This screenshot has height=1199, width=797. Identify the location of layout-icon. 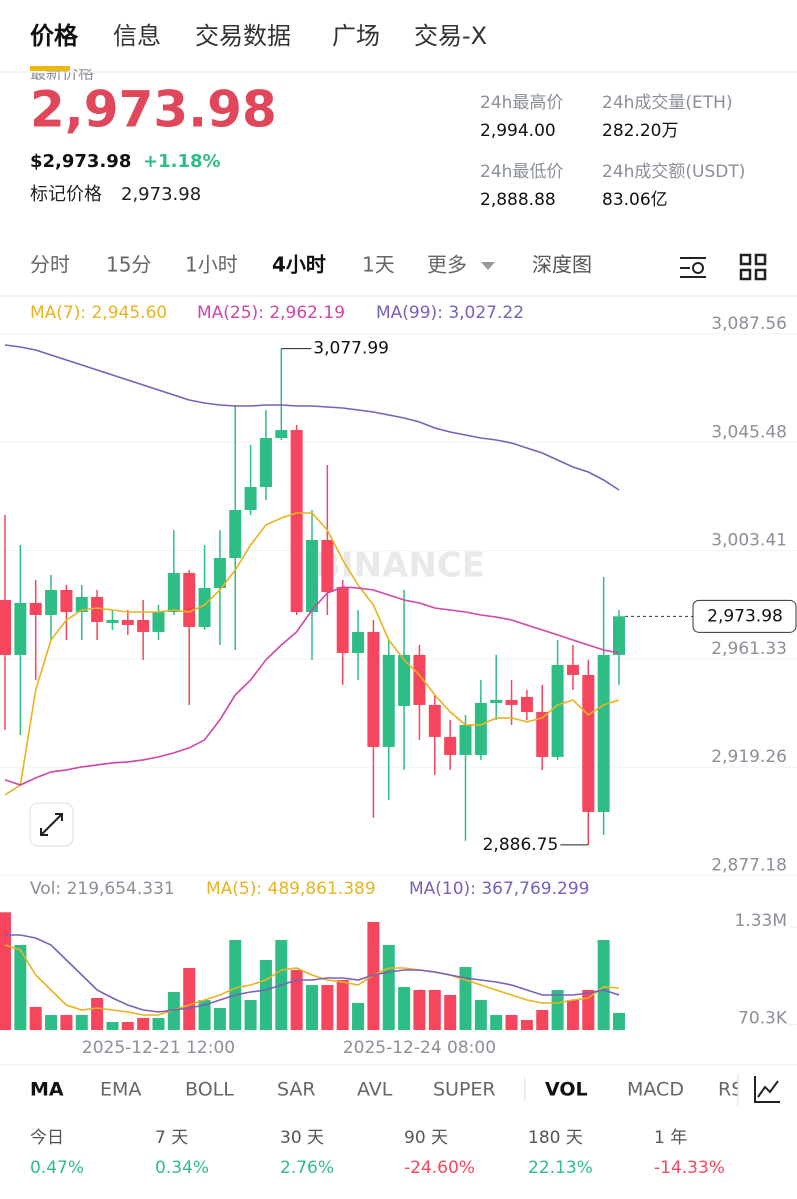
(753, 267).